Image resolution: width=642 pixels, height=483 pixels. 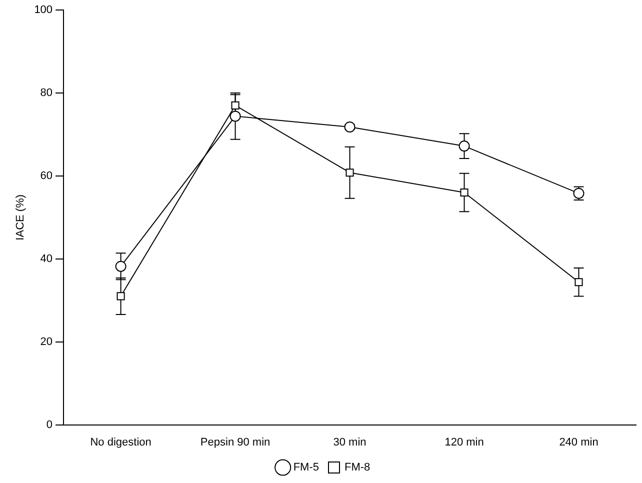 I want to click on x-tick-label: 240 min, so click(x=578, y=442).